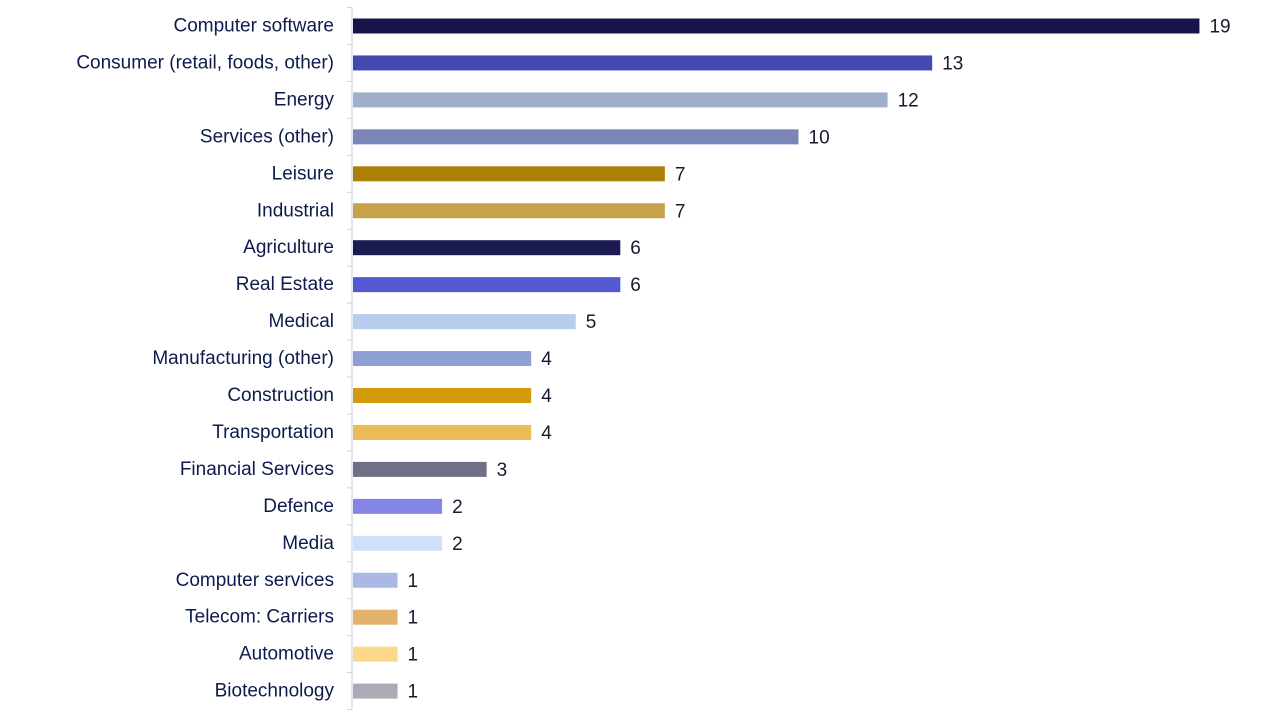 This screenshot has width=1280, height=720. Describe the element at coordinates (275, 691) in the screenshot. I see `category-label: Biotechnology` at that location.